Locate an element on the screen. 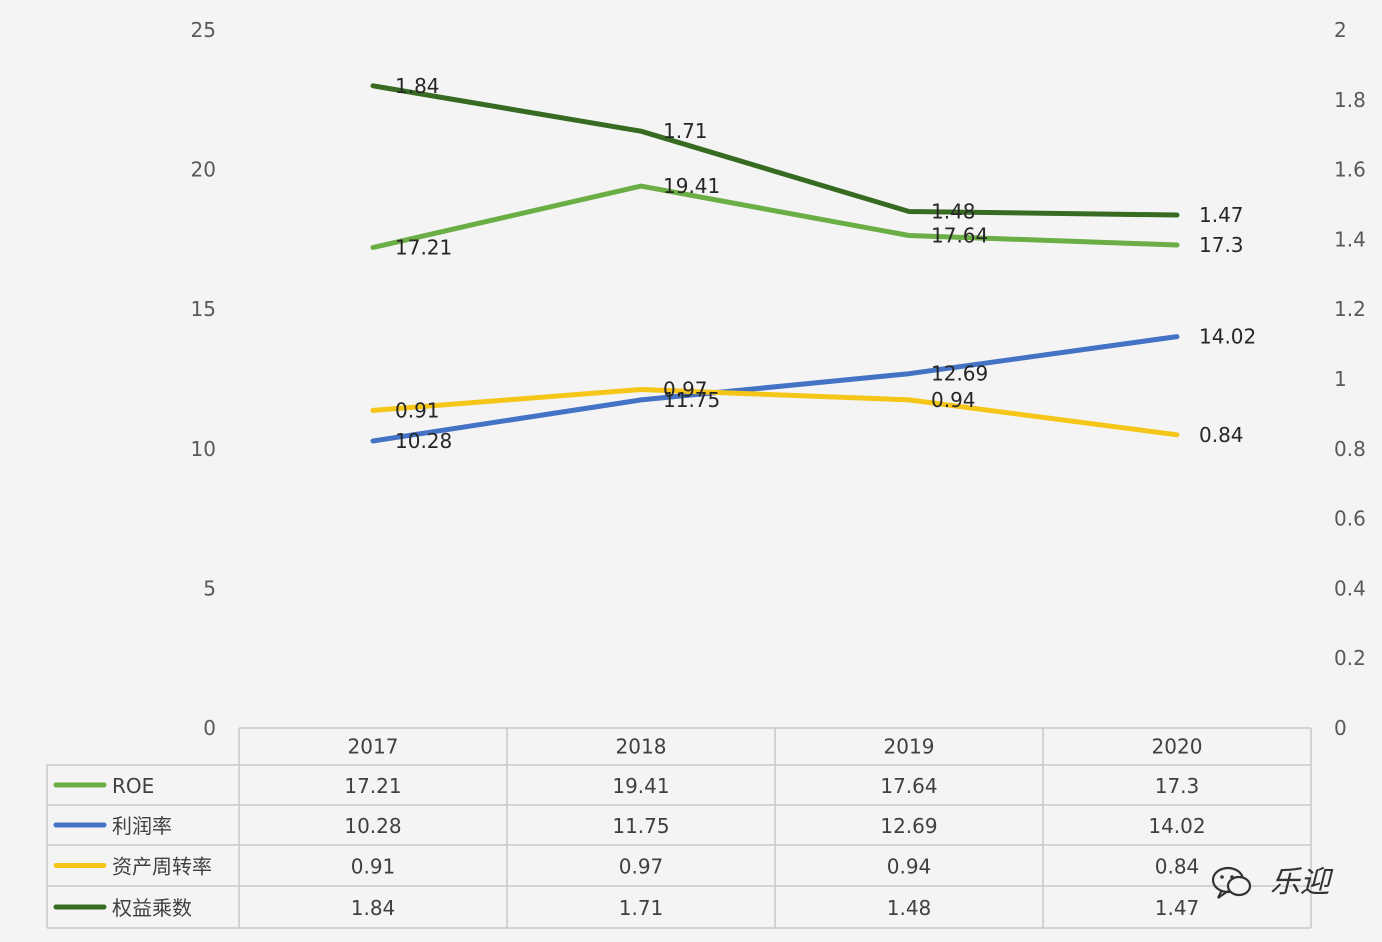  table-cell: 17.64 is located at coordinates (908, 786).